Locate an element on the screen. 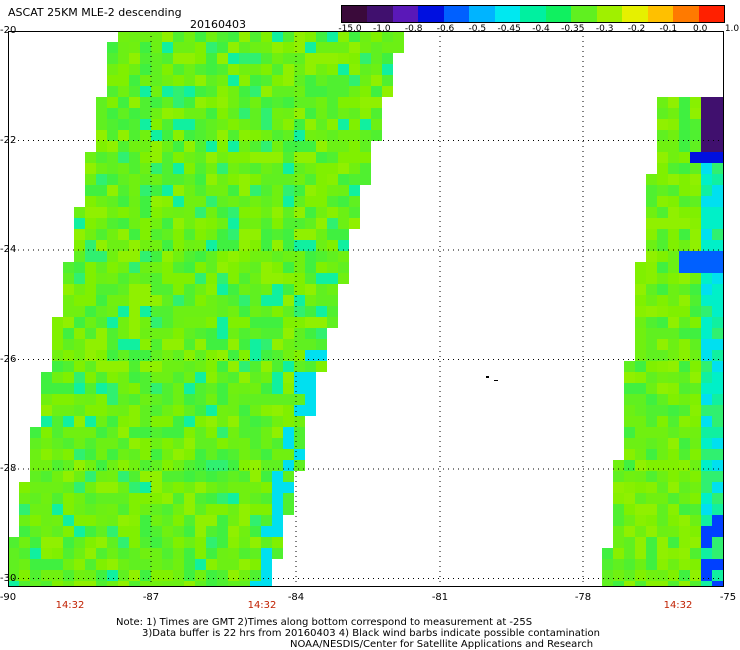  colorbar-label: -0.1 is located at coordinates (668, 29).